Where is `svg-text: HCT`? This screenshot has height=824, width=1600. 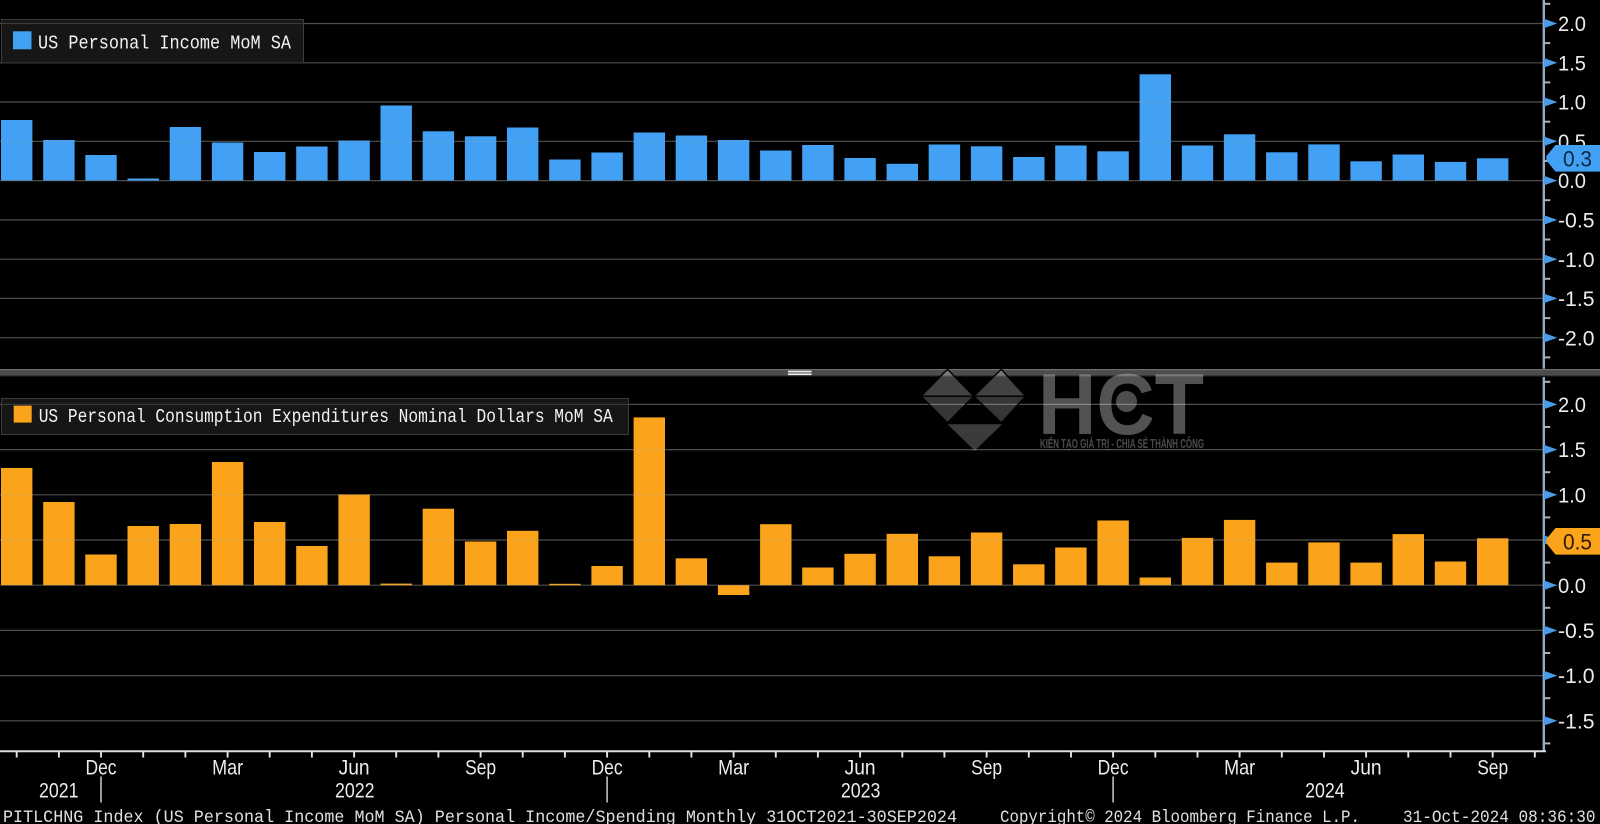
svg-text: HCT is located at coordinates (1121, 405).